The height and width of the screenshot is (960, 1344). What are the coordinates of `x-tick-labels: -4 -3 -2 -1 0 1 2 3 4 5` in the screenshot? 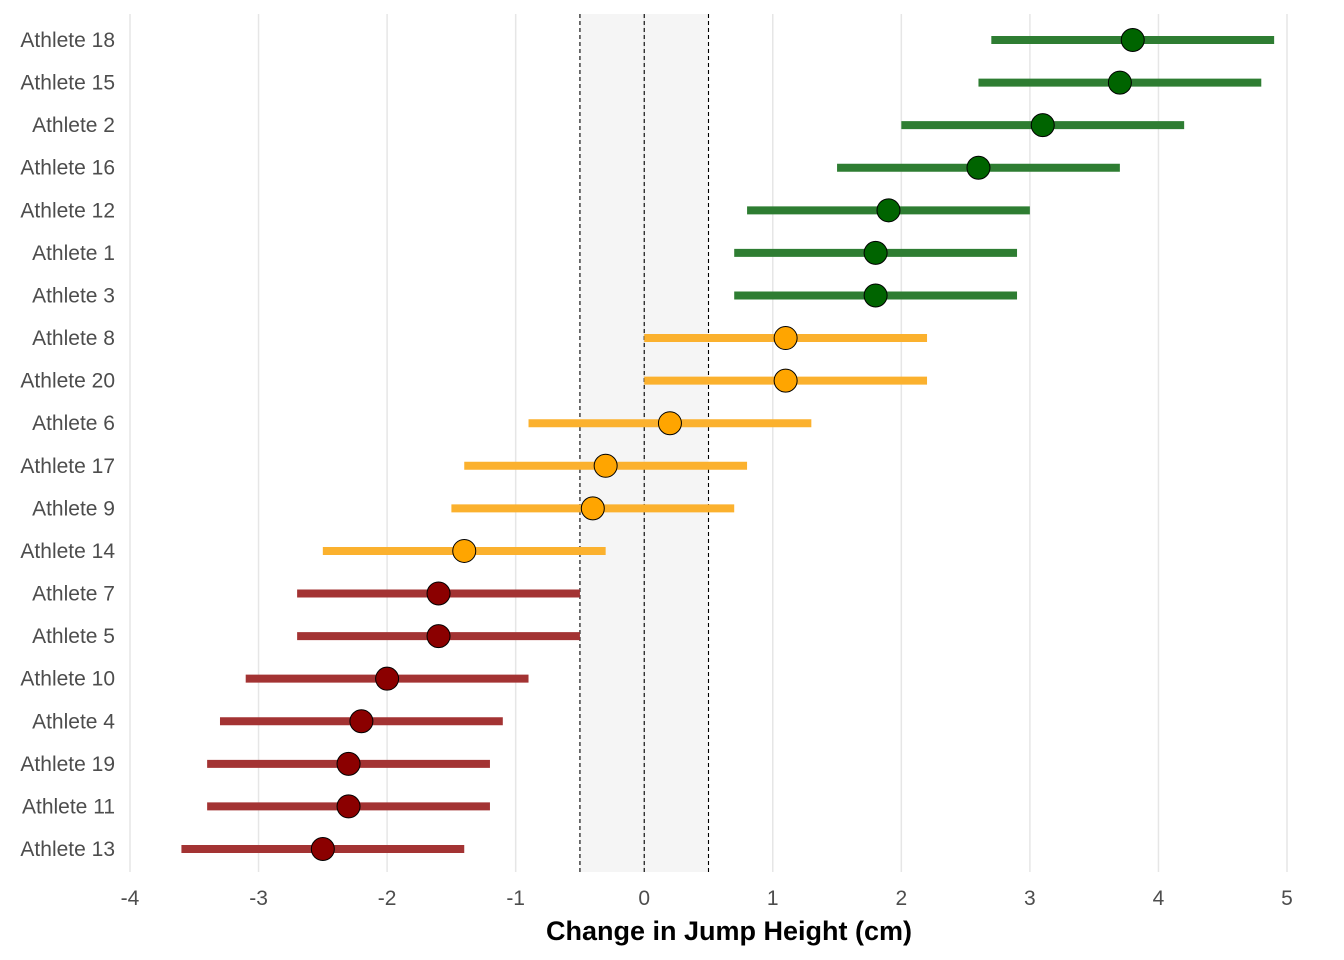 It's located at (707, 898).